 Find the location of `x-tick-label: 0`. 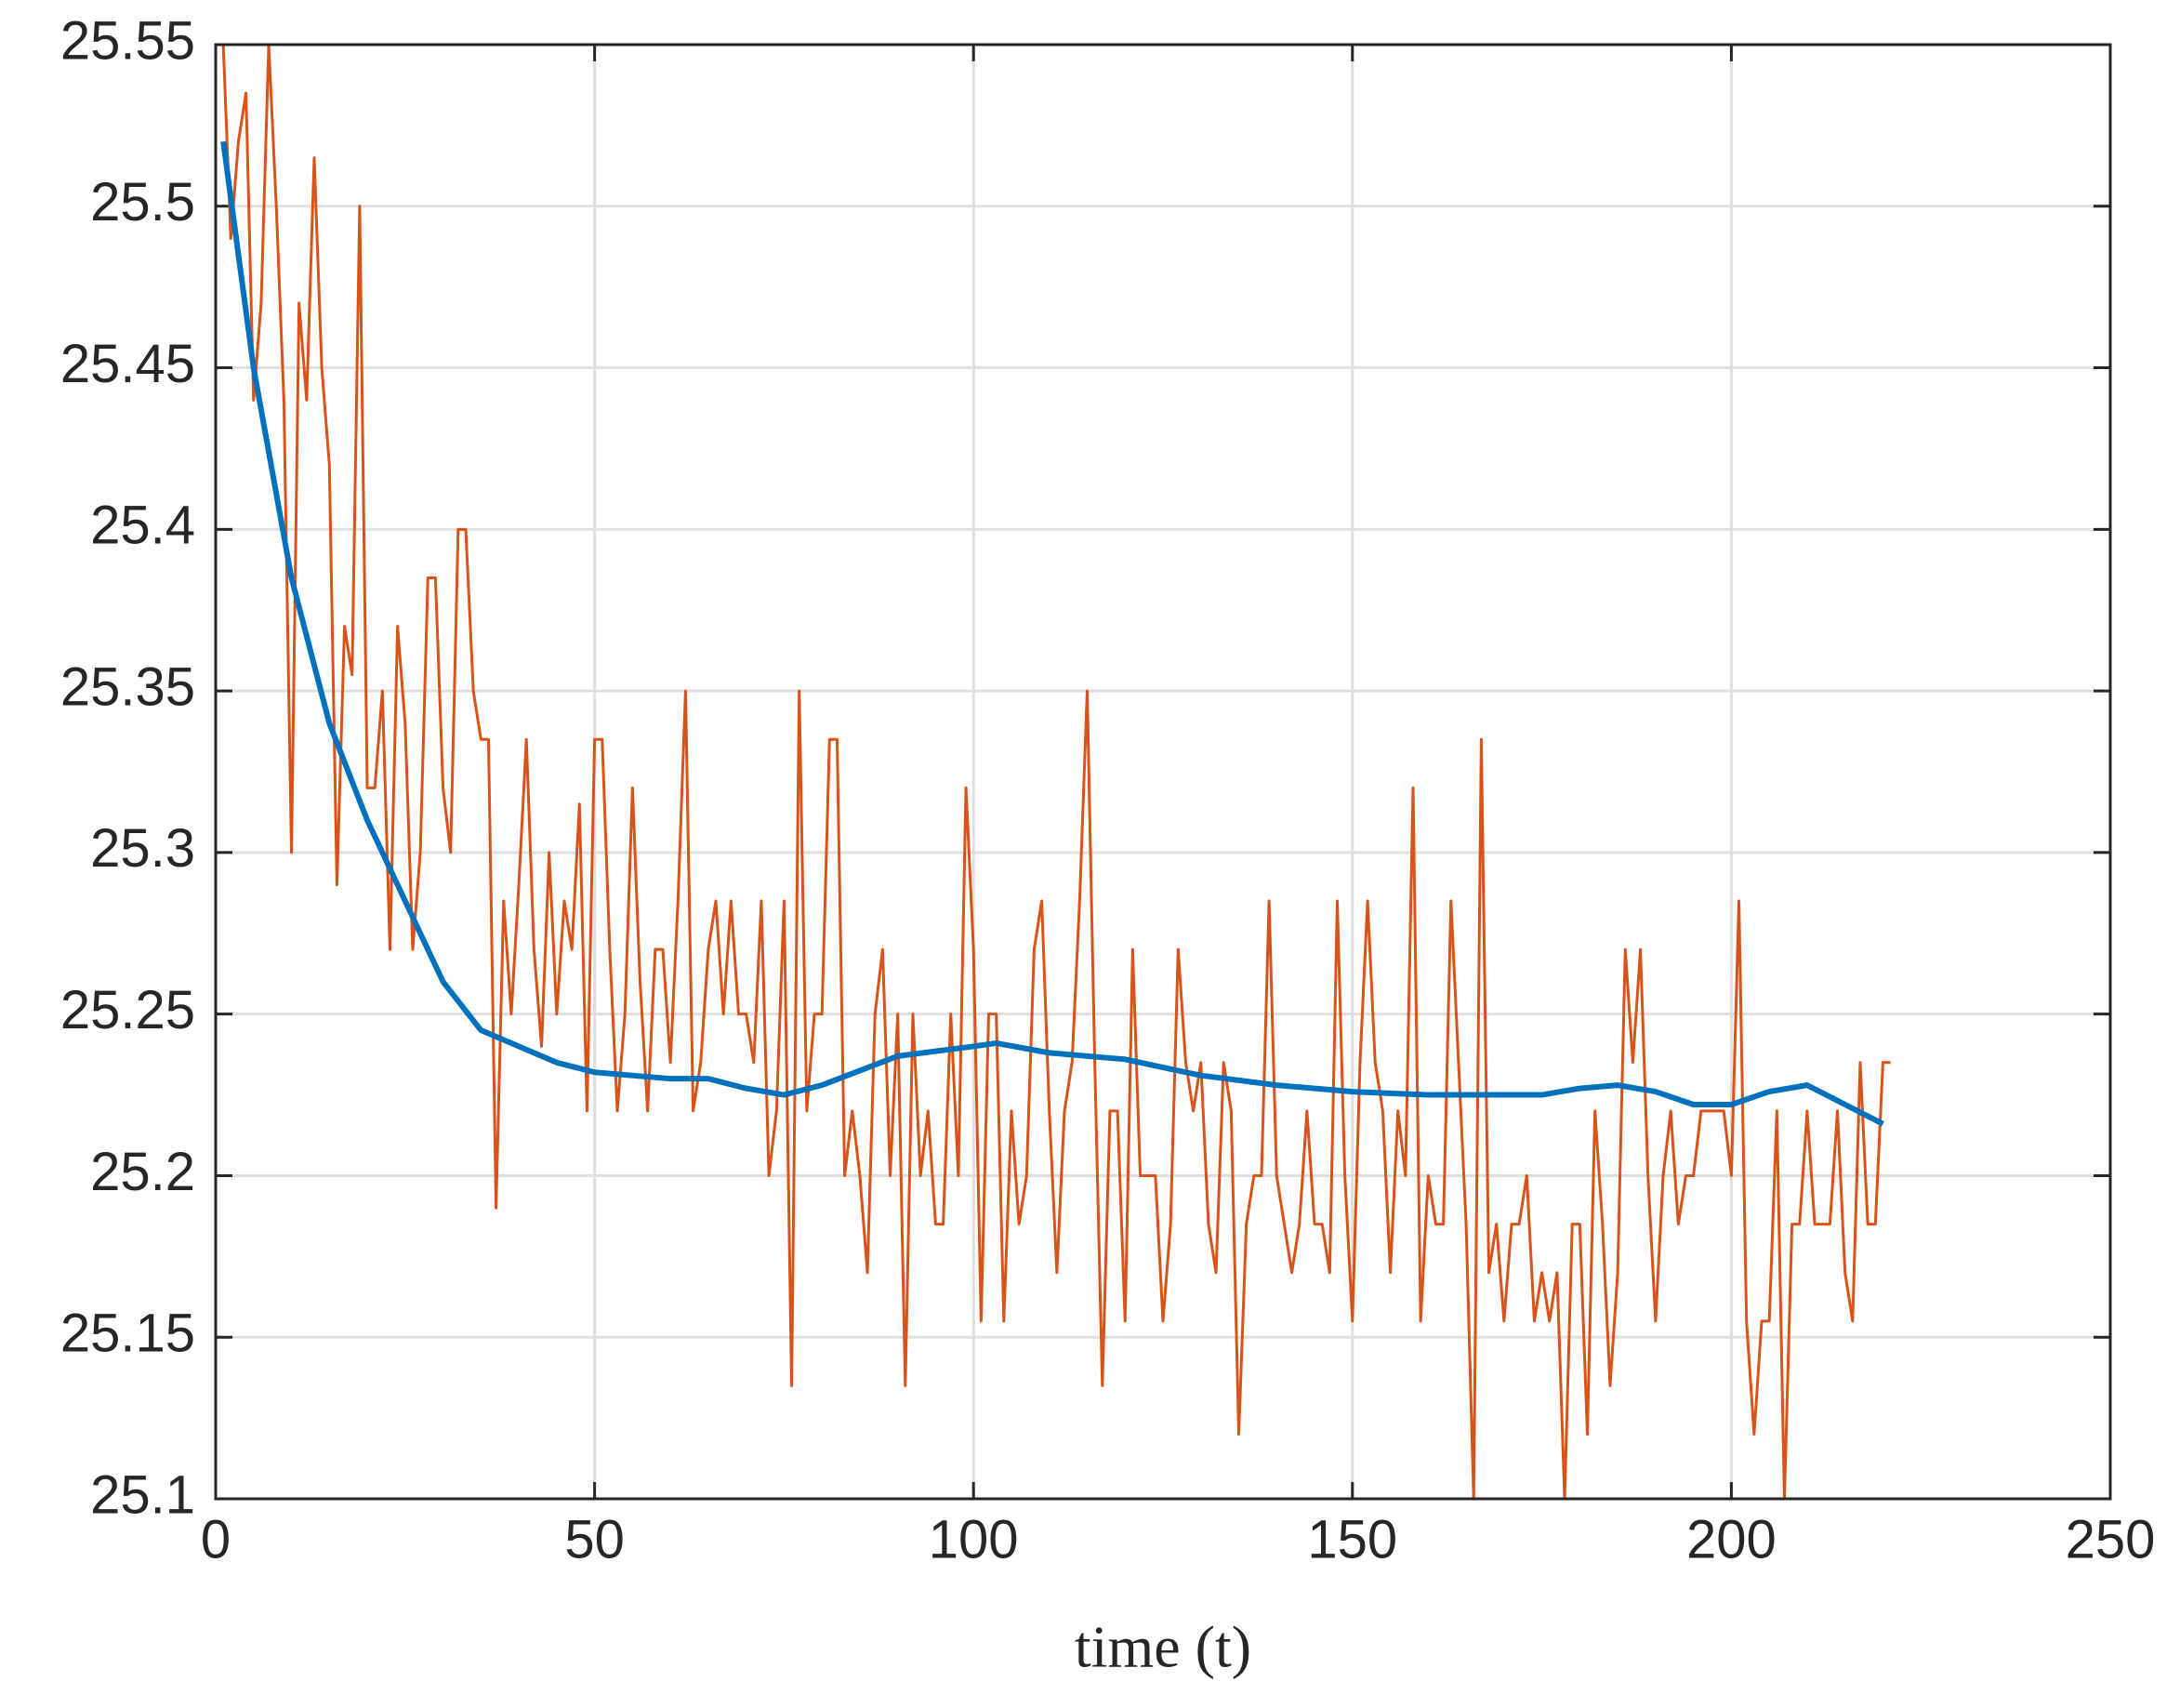

x-tick-label: 0 is located at coordinates (216, 1539).